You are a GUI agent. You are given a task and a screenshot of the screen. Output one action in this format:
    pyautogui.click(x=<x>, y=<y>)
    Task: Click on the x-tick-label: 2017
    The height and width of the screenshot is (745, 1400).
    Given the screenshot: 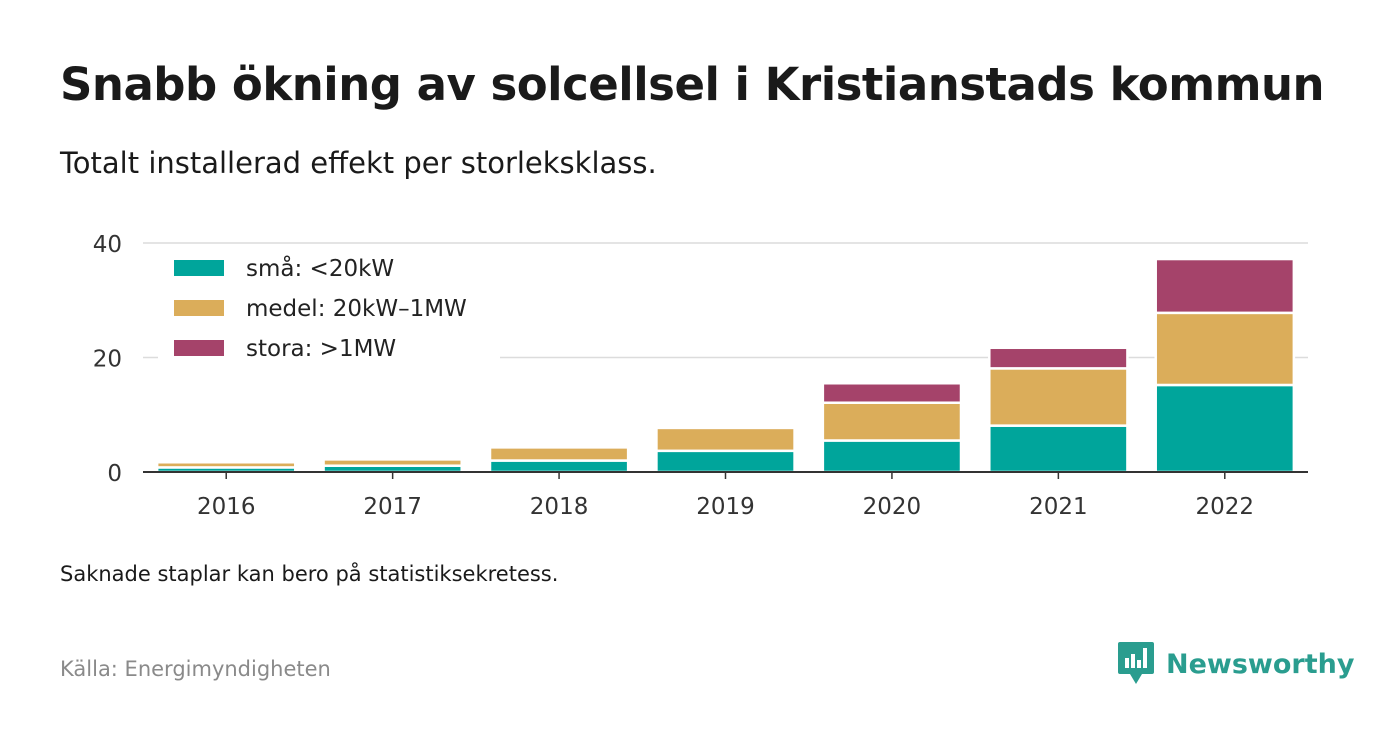 What is the action you would take?
    pyautogui.click(x=392, y=507)
    